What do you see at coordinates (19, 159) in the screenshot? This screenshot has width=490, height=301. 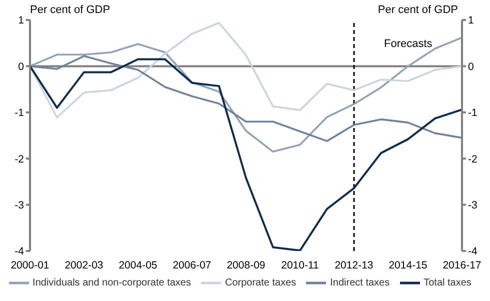 I see `y-tick-label: -2` at bounding box center [19, 159].